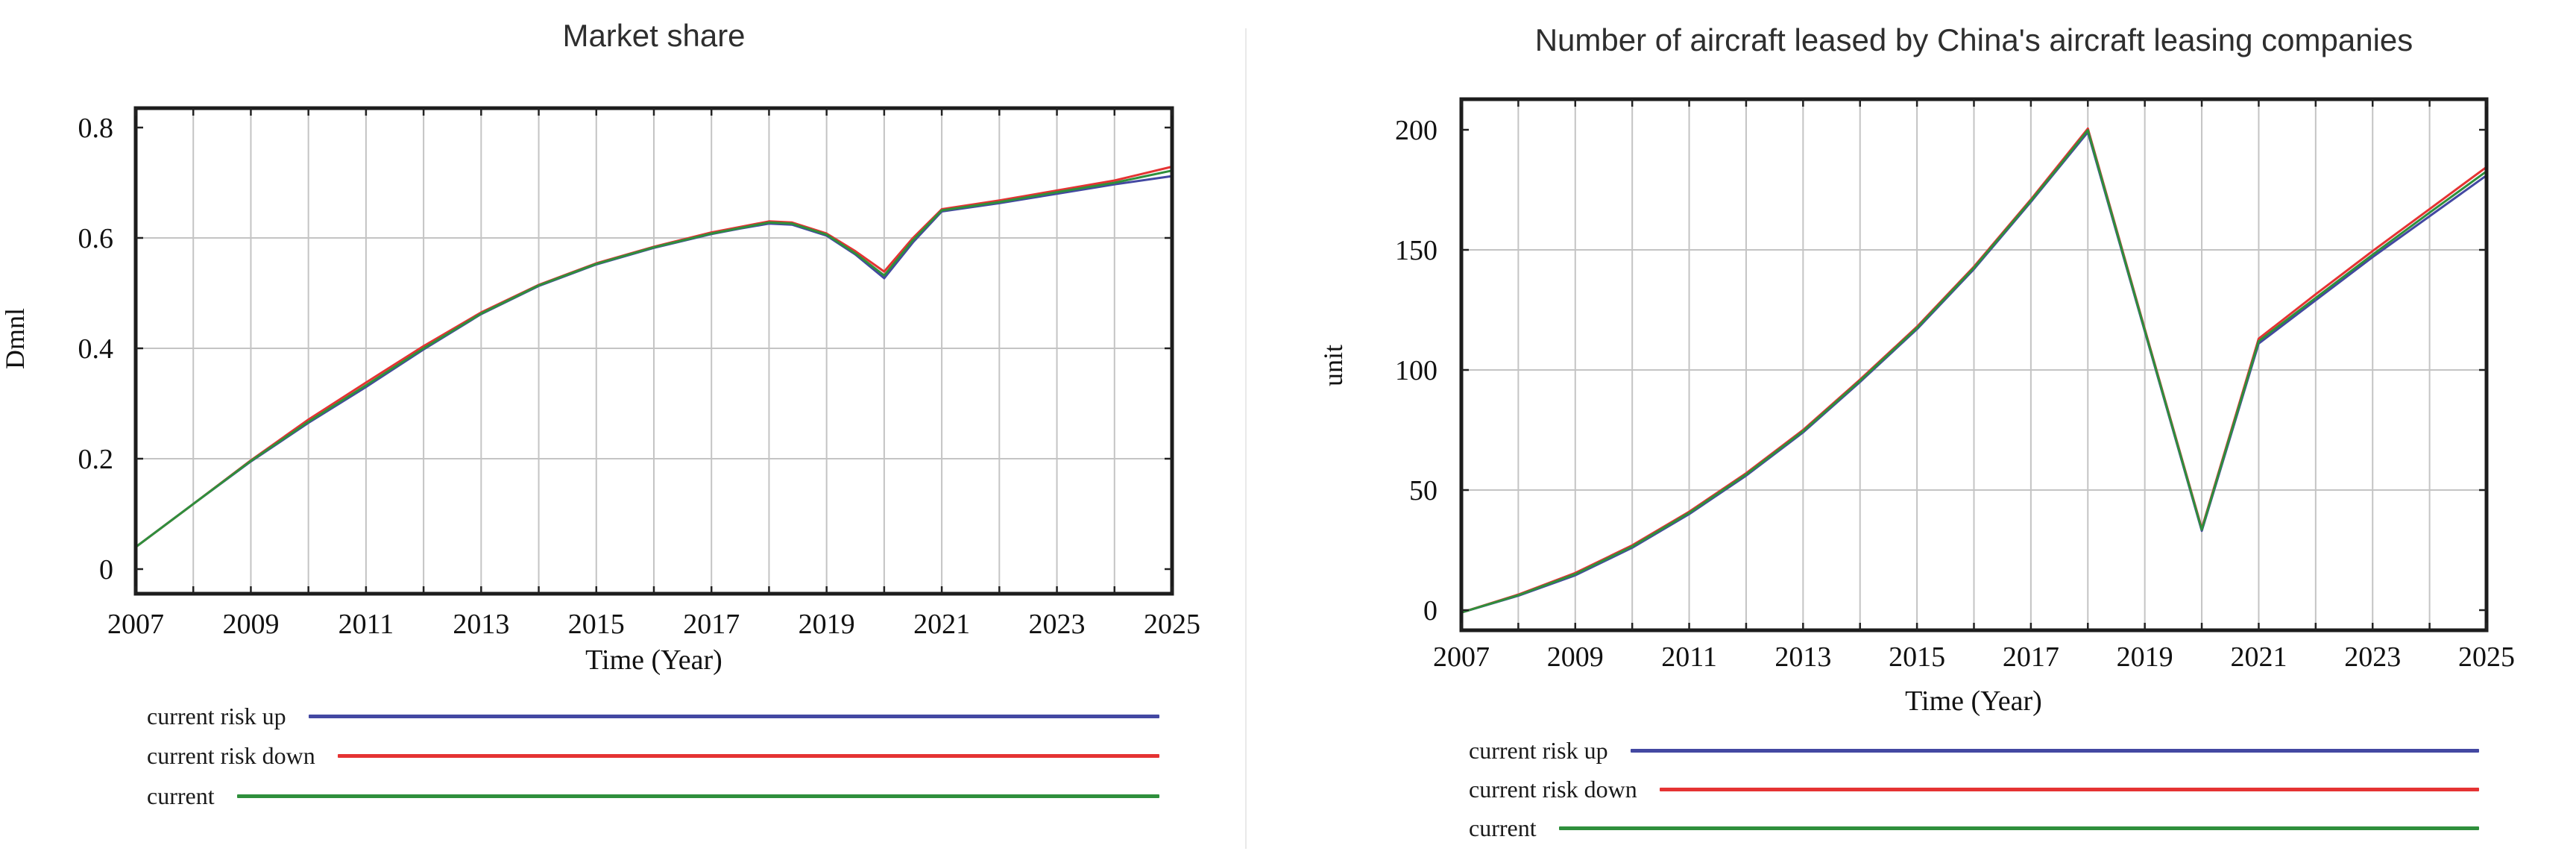 The height and width of the screenshot is (860, 2576). Describe the element at coordinates (1973, 700) in the screenshot. I see `x-axis-label-right: Time (Year)` at that location.